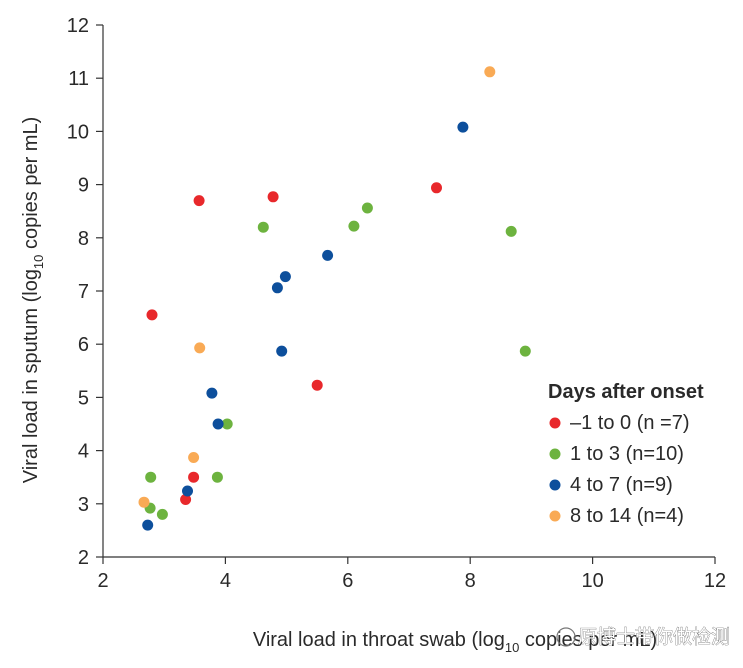 The height and width of the screenshot is (668, 743). Describe the element at coordinates (225, 581) in the screenshot. I see `x-tick-label: 4` at that location.